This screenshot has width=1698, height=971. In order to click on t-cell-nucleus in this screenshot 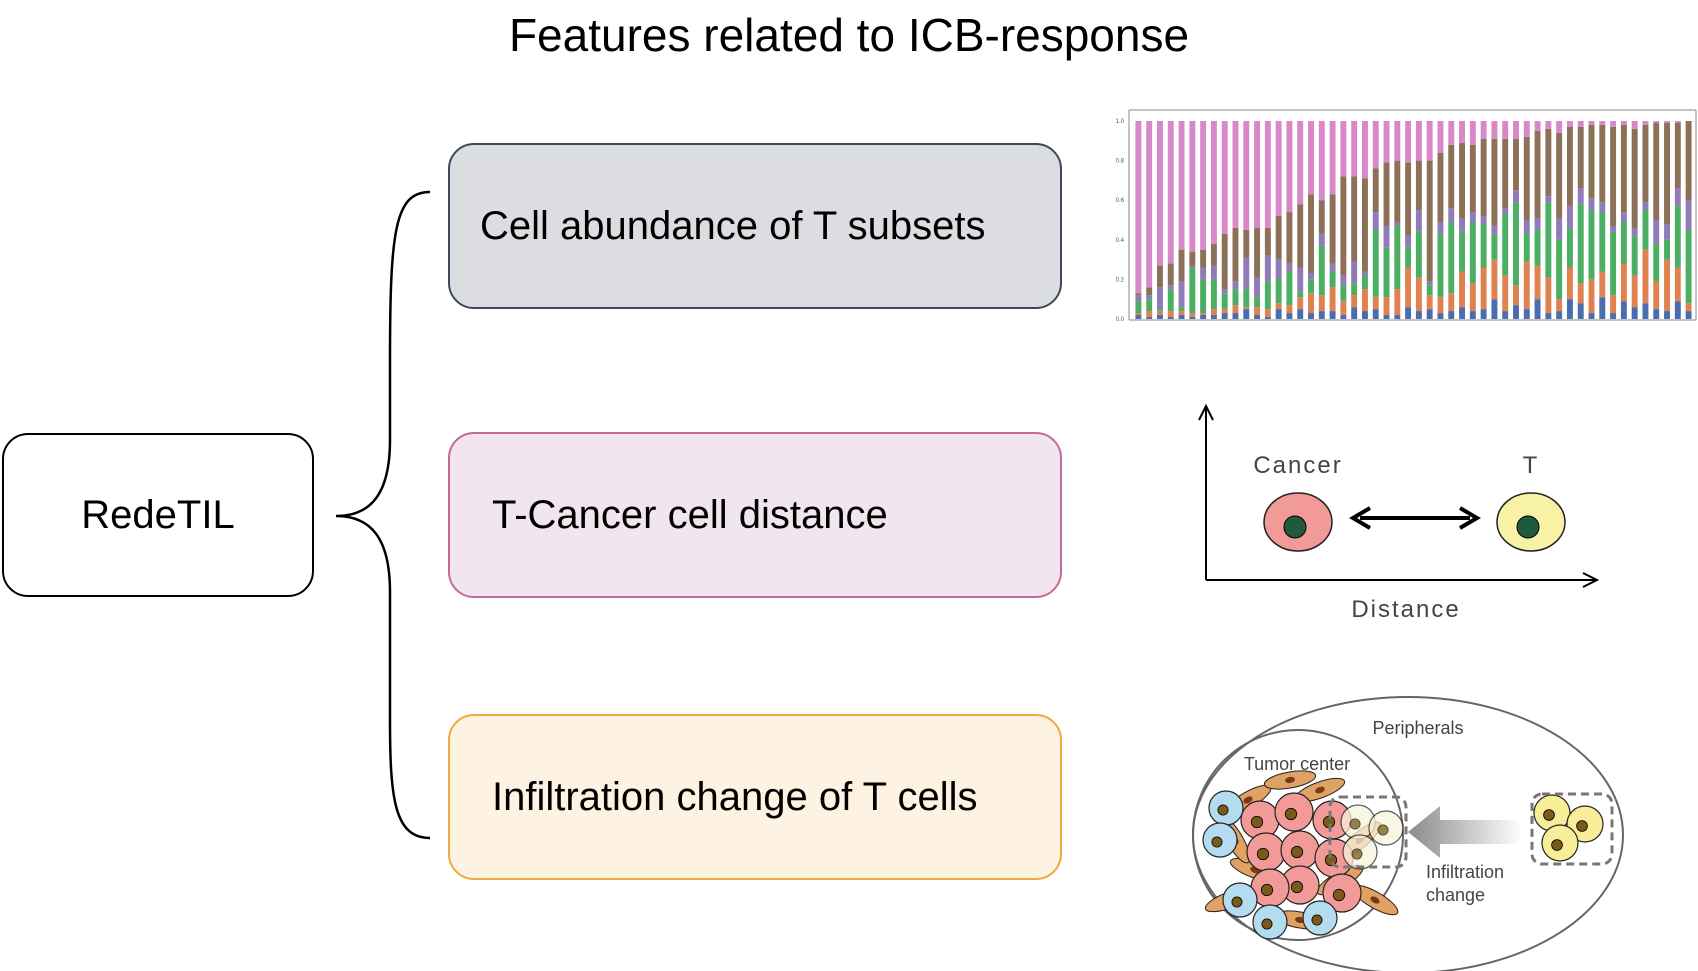, I will do `click(1528, 527)`.